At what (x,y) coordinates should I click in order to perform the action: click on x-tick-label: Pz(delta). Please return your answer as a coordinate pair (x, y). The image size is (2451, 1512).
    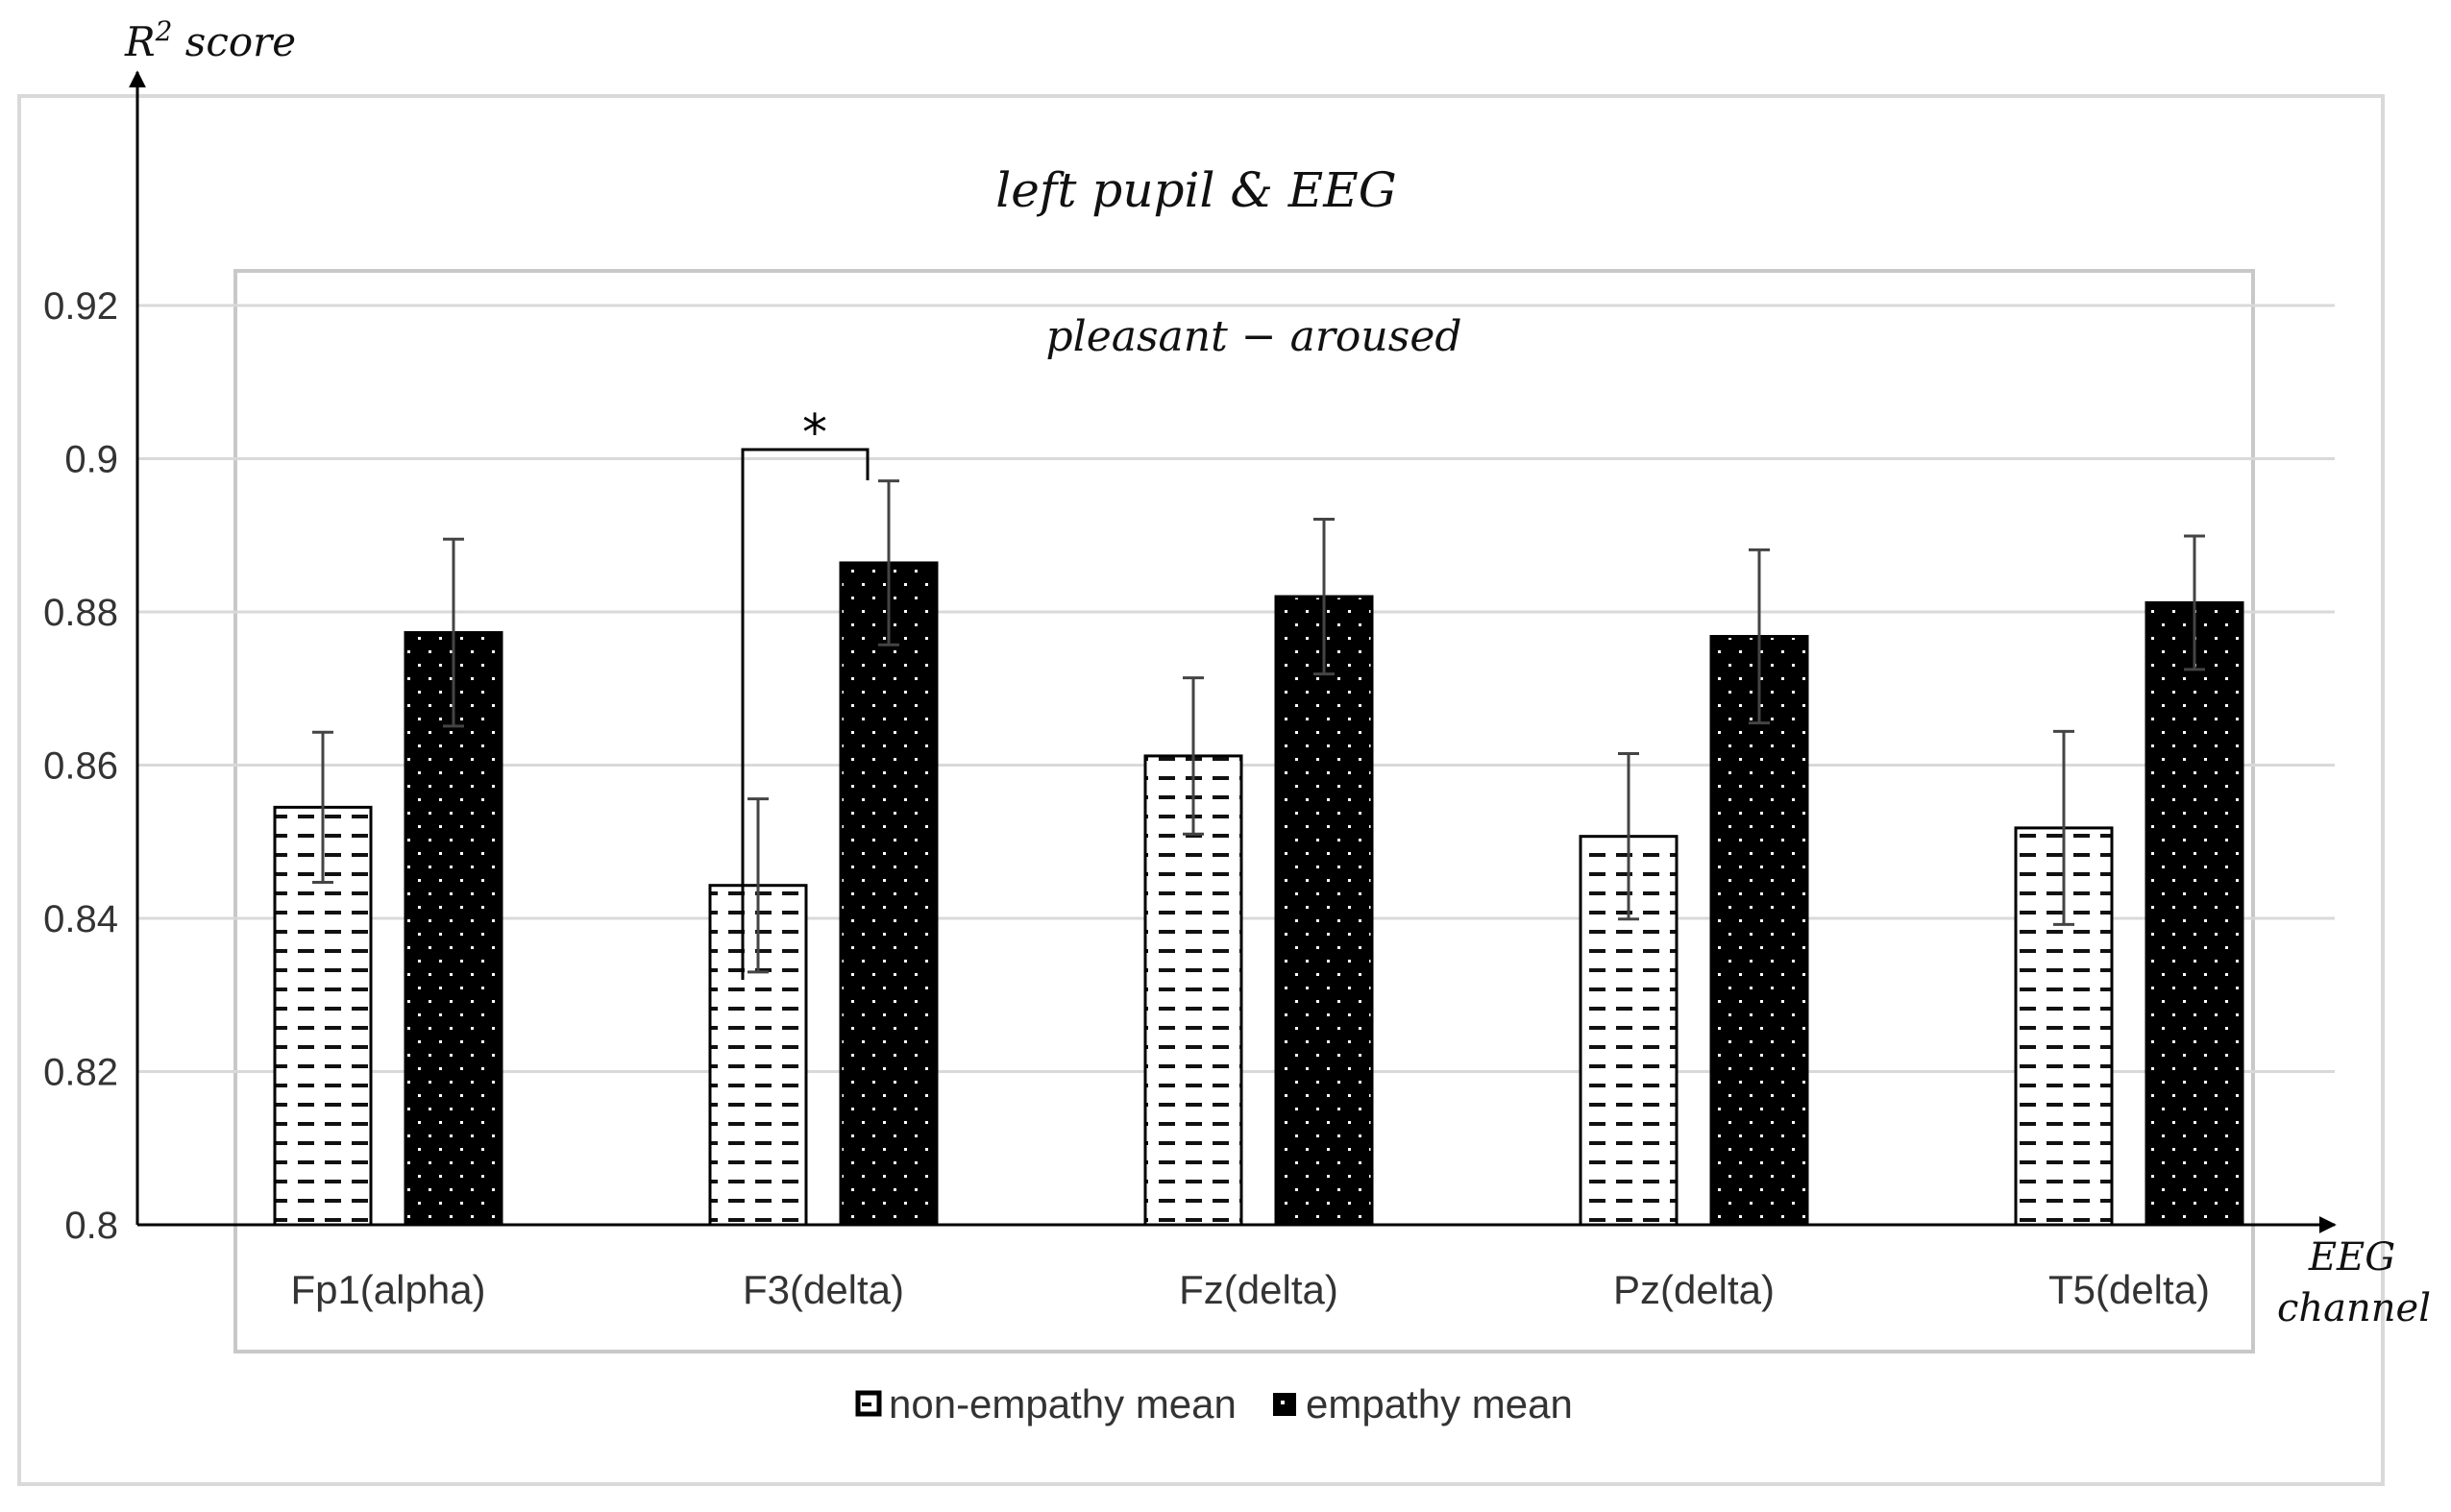
    Looking at the image, I should click on (1694, 1289).